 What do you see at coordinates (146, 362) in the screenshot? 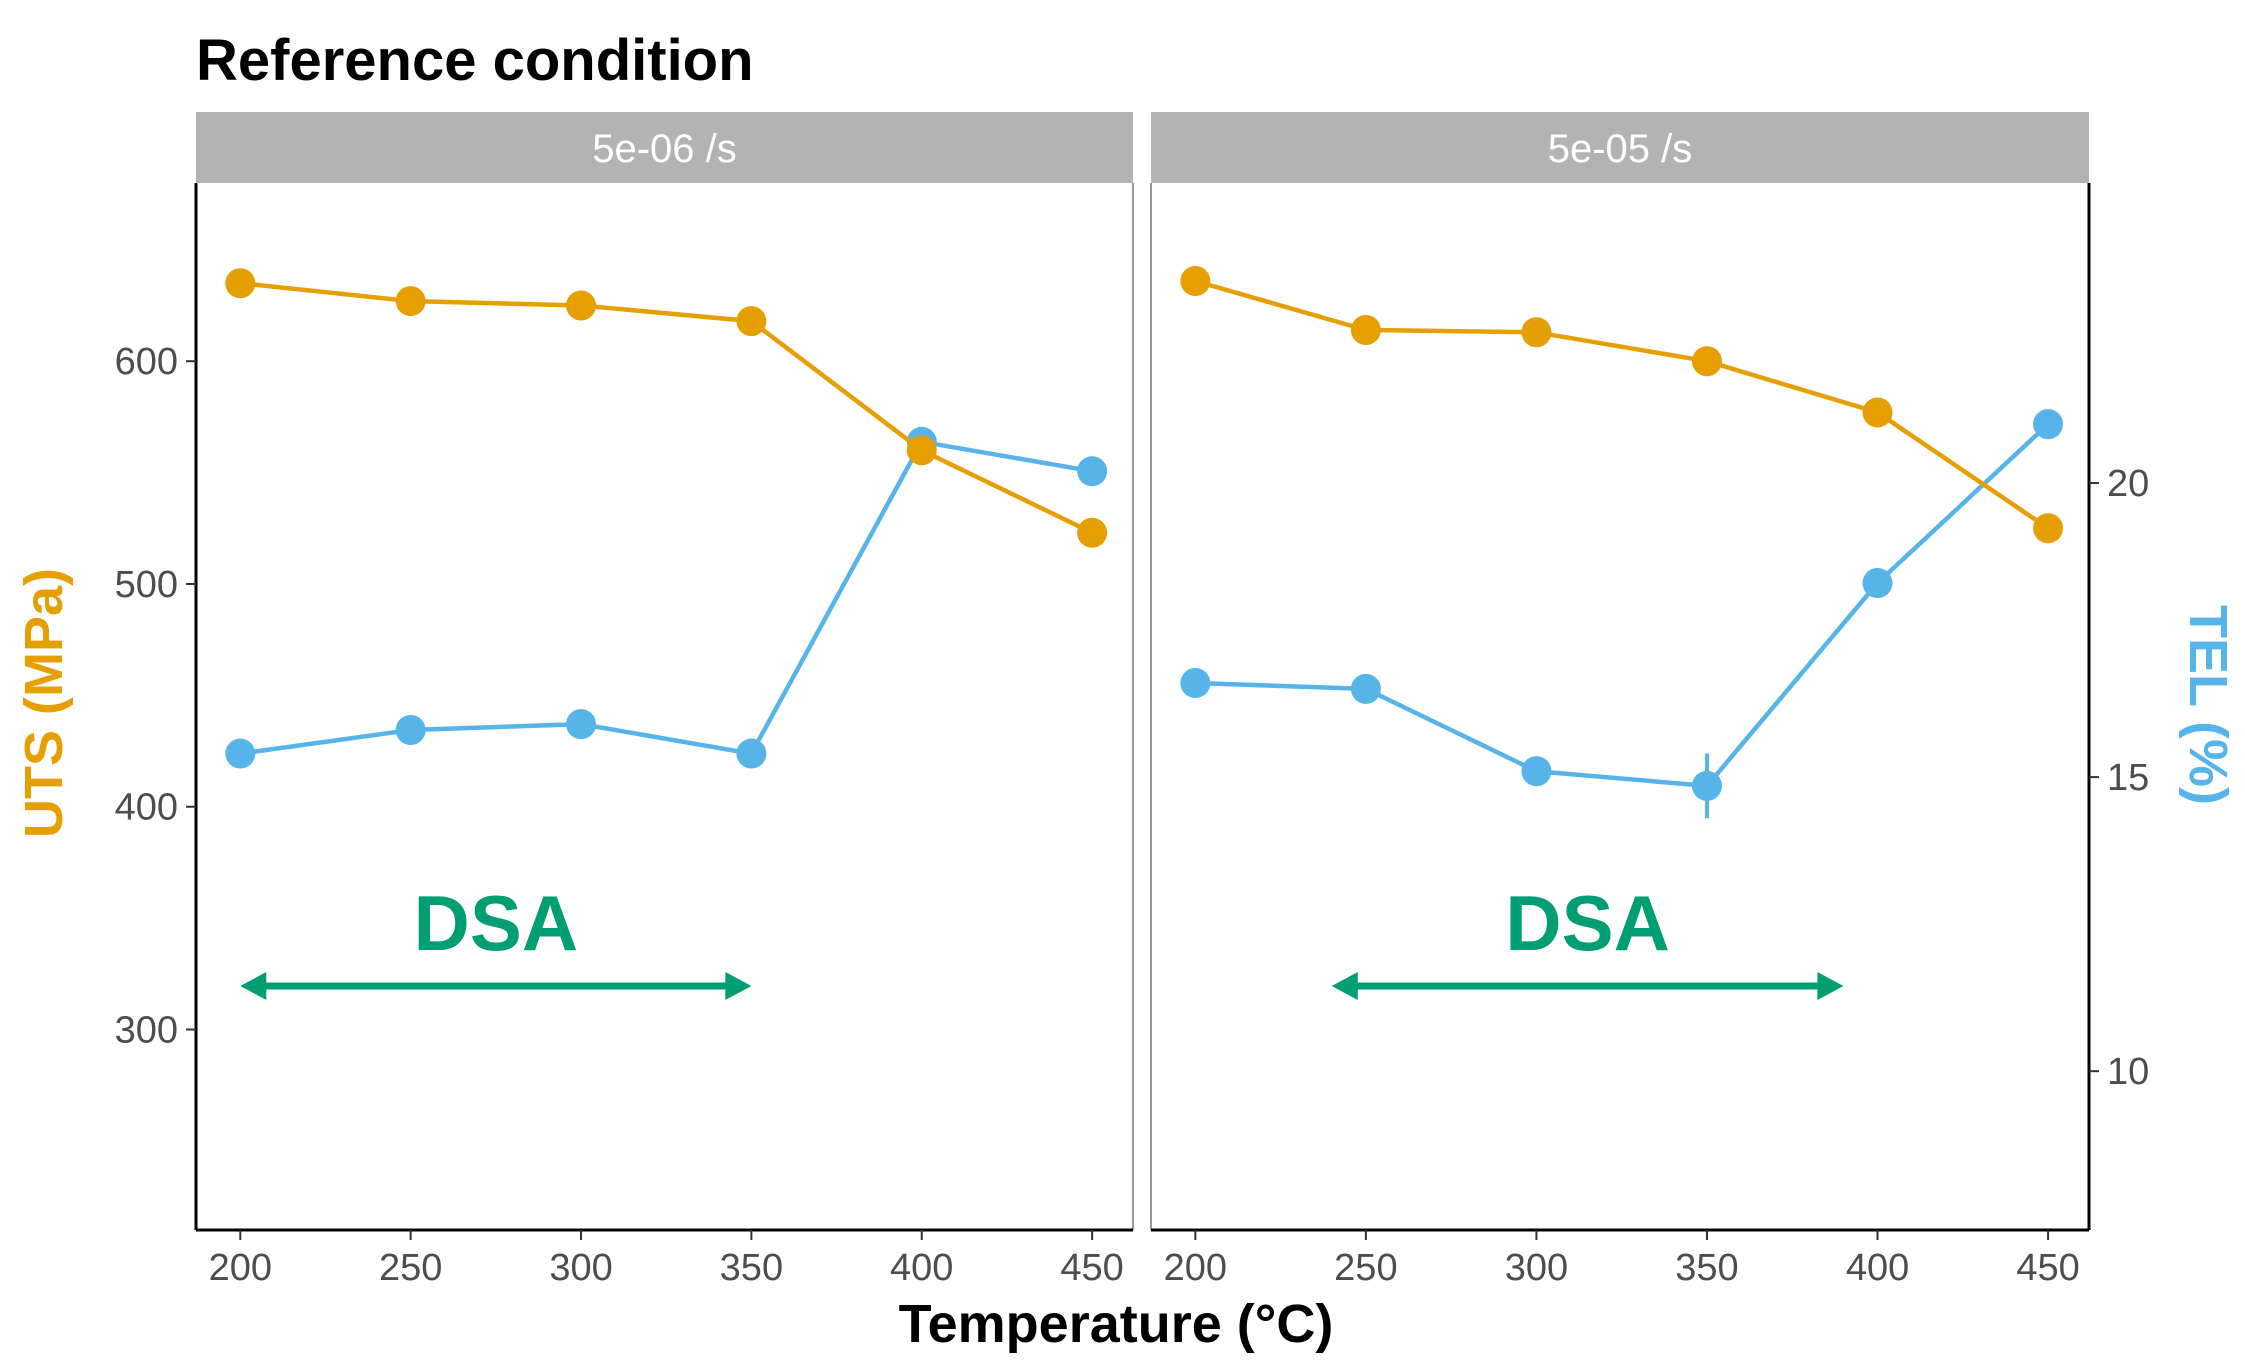
I see `y-left-tick-label: 600` at bounding box center [146, 362].